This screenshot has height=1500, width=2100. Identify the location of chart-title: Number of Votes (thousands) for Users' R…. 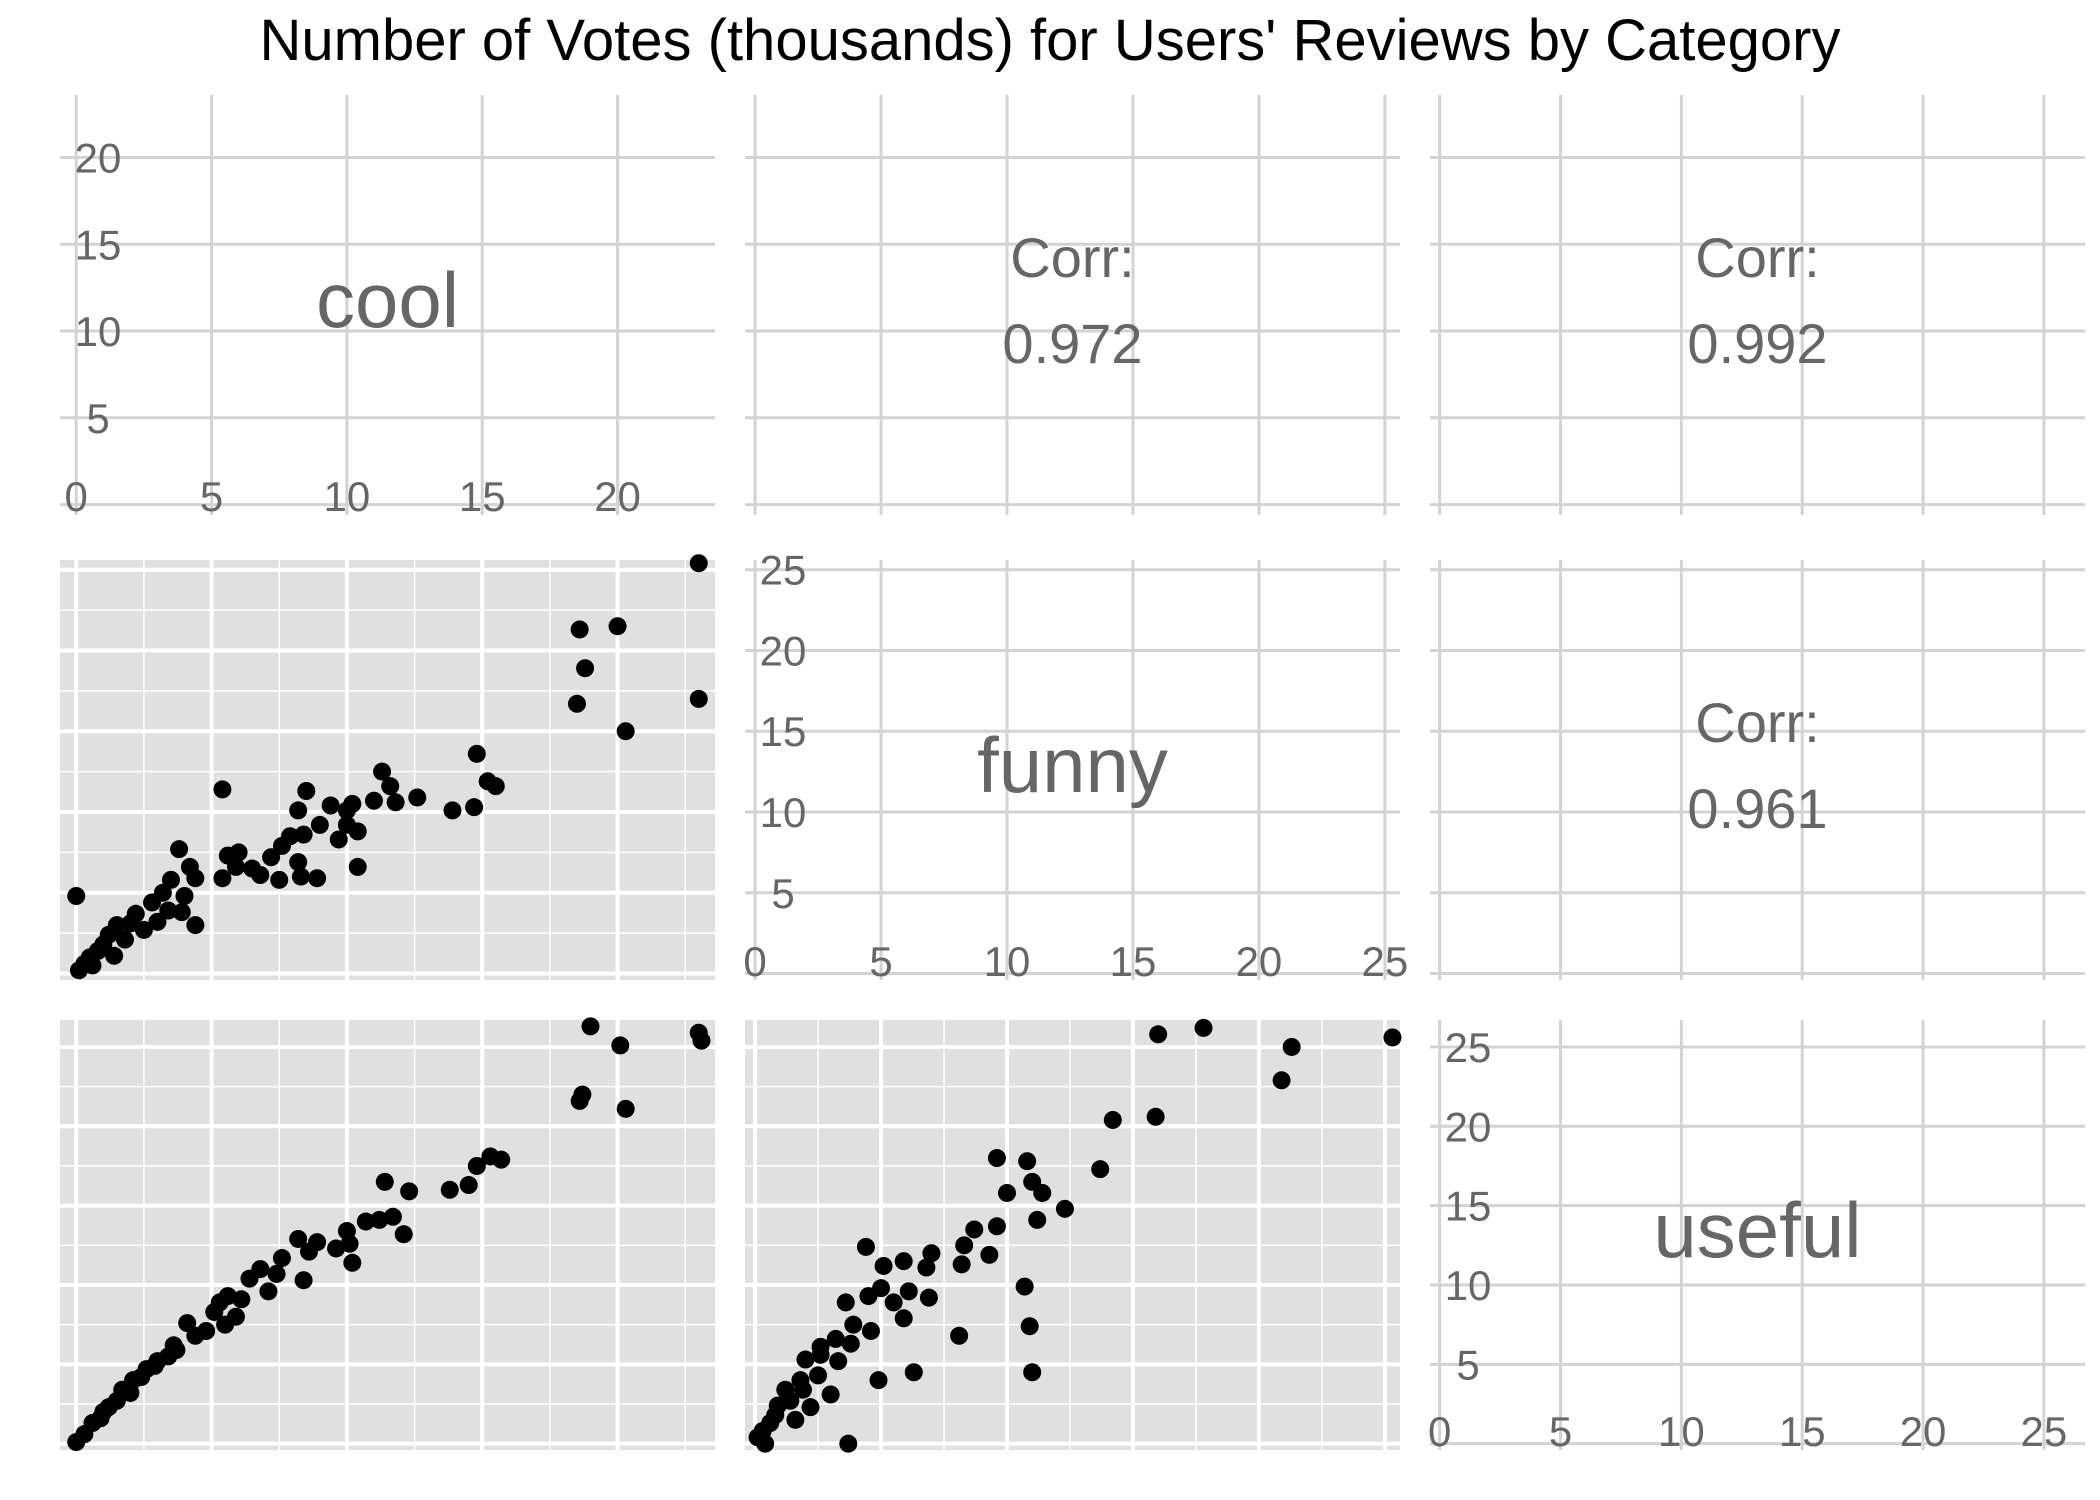
(1050, 40).